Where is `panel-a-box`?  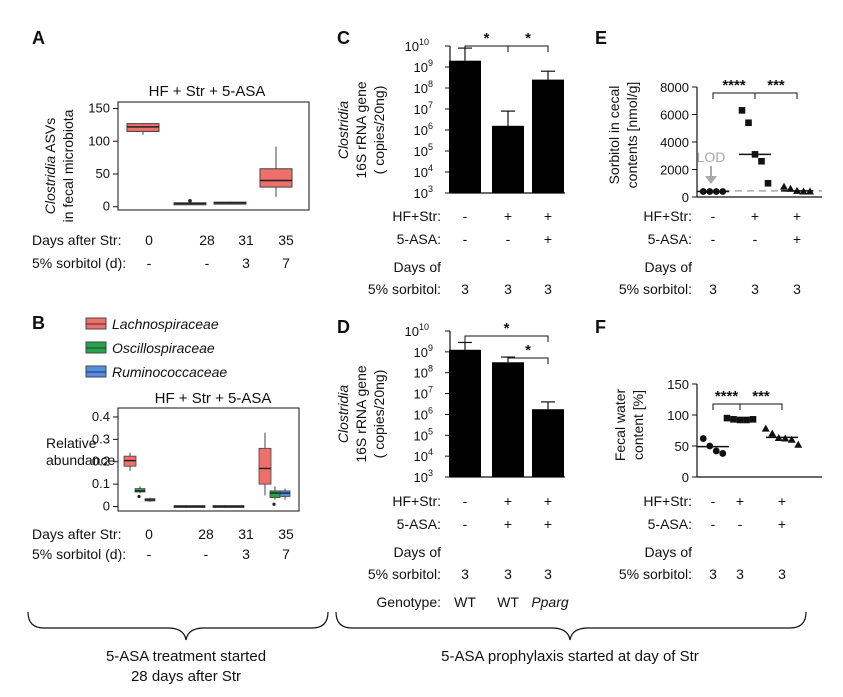 panel-a-box is located at coordinates (276, 178).